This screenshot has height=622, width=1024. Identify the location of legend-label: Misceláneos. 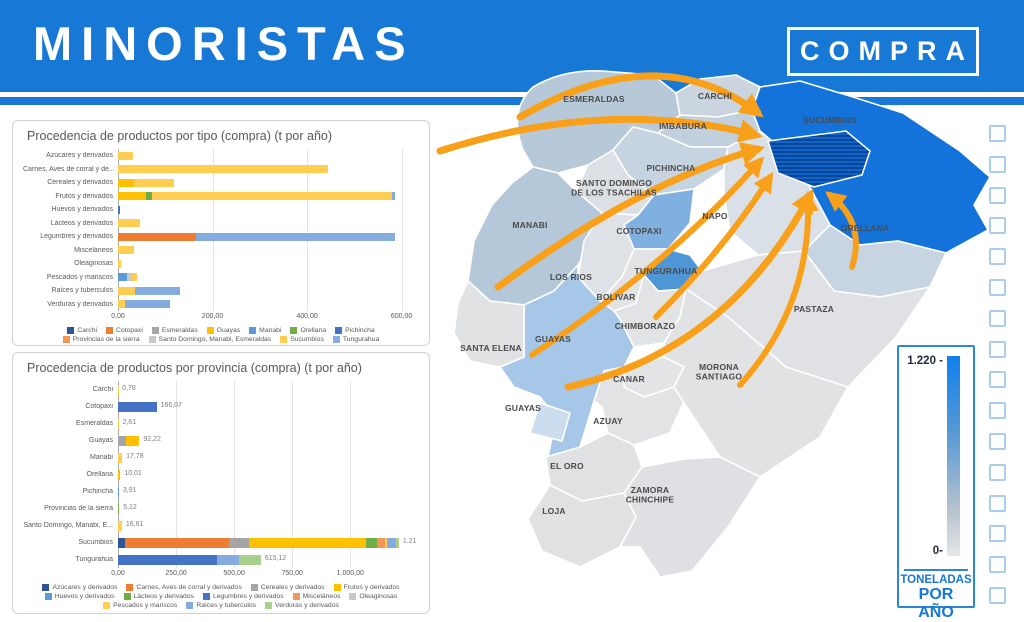
(321, 596).